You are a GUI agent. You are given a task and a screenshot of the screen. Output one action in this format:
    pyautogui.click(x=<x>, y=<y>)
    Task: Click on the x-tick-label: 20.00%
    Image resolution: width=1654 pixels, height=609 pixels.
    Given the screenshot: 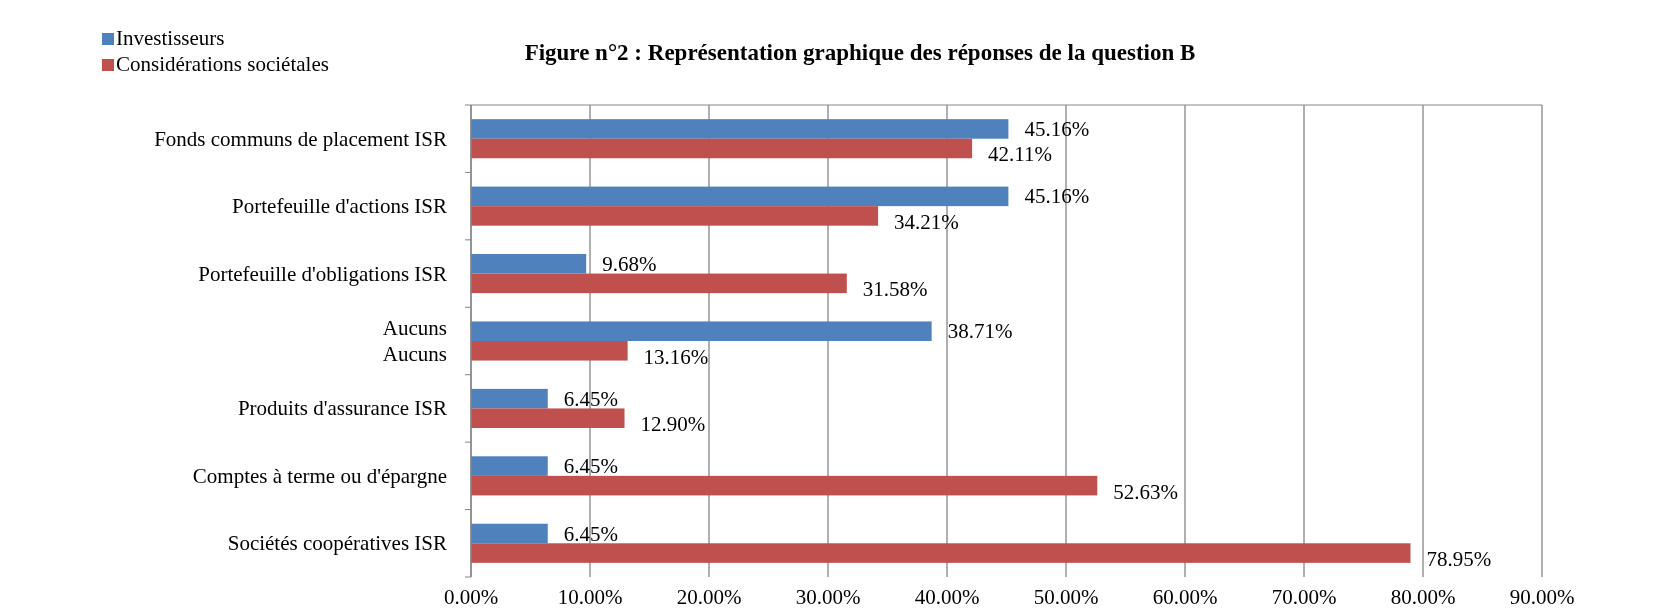 What is the action you would take?
    pyautogui.click(x=709, y=597)
    